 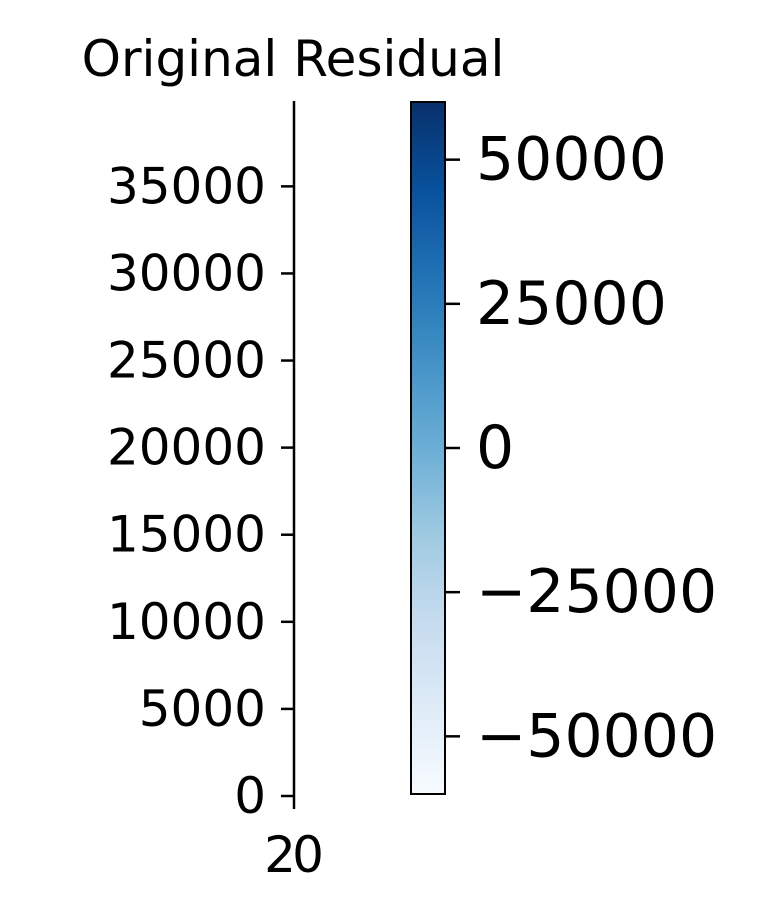 I want to click on colorbar-tick-label: −50000, so click(x=596, y=736).